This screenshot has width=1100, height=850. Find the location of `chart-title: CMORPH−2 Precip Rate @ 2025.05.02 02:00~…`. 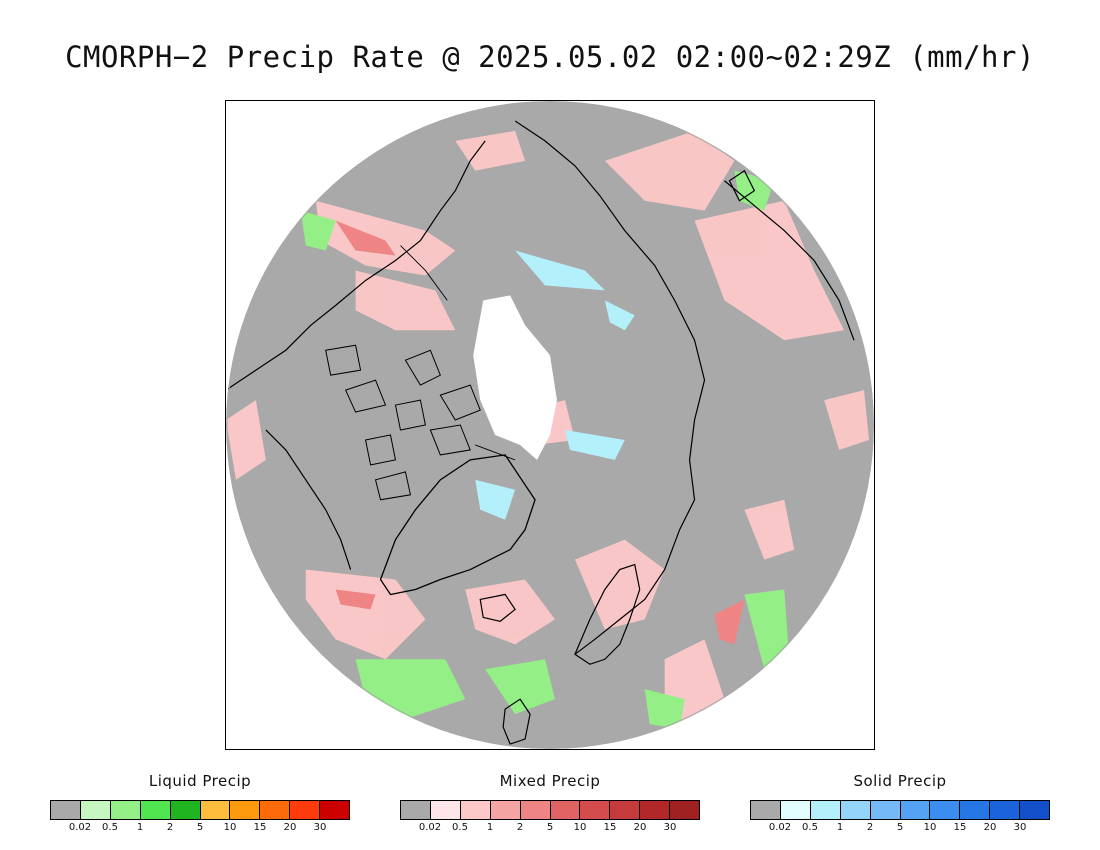

chart-title: CMORPH−2 Precip Rate @ 2025.05.02 02:00~… is located at coordinates (550, 57).